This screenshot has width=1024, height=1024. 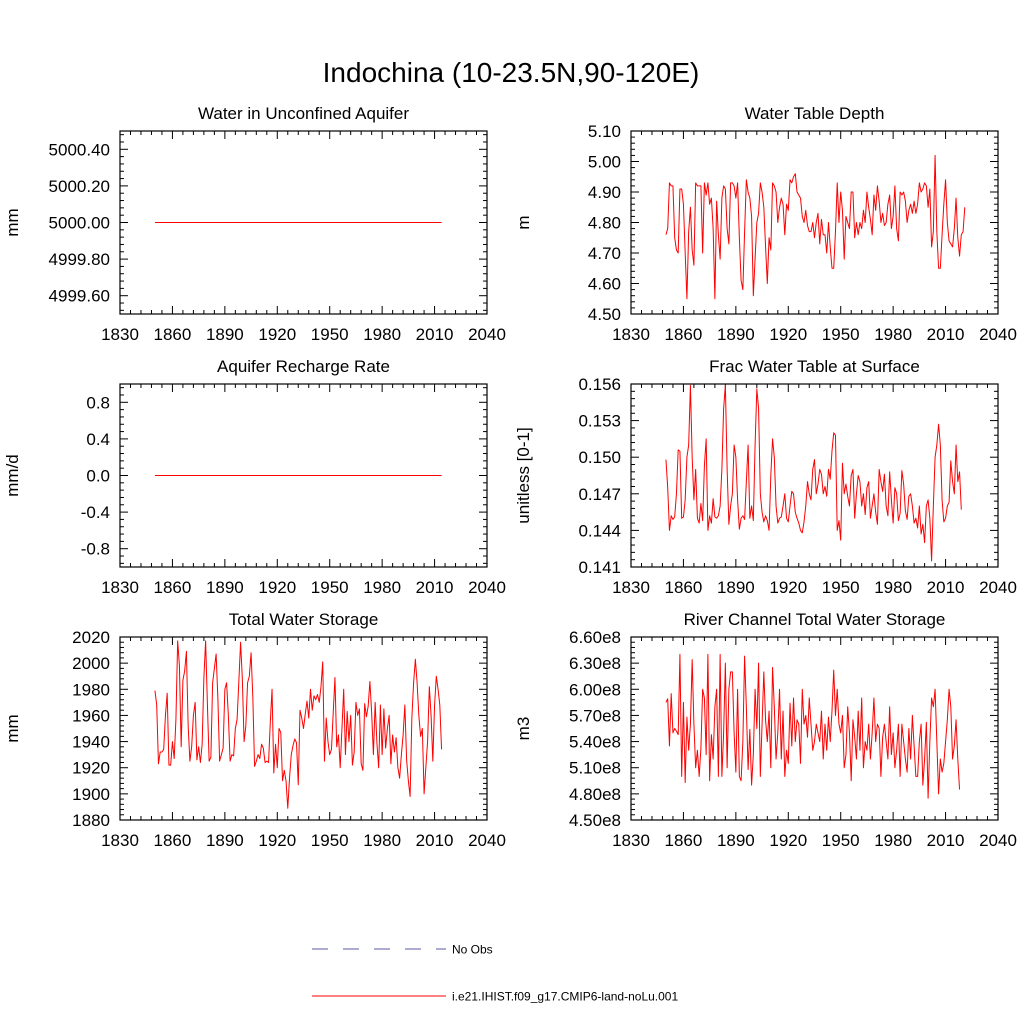 What do you see at coordinates (79, 296) in the screenshot?
I see `y-tick-label: 4999.60` at bounding box center [79, 296].